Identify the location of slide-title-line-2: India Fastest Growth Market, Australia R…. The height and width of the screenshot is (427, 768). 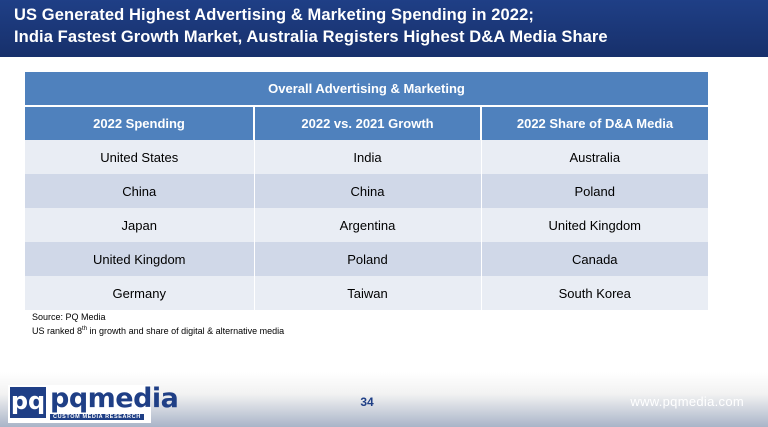
(311, 37).